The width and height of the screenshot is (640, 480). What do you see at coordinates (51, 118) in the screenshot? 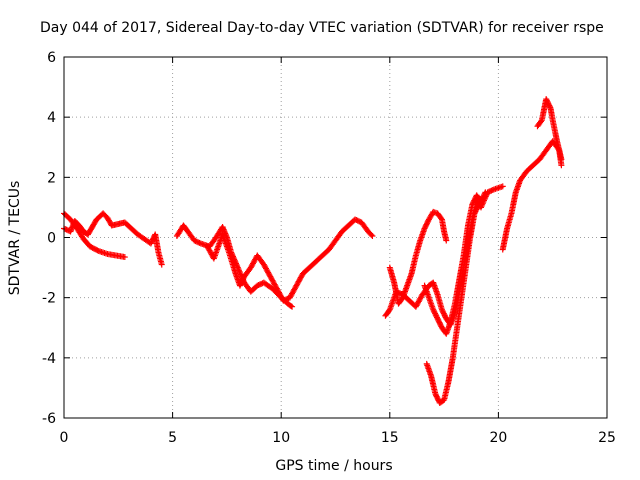
I see `y-tick-label: 4` at bounding box center [51, 118].